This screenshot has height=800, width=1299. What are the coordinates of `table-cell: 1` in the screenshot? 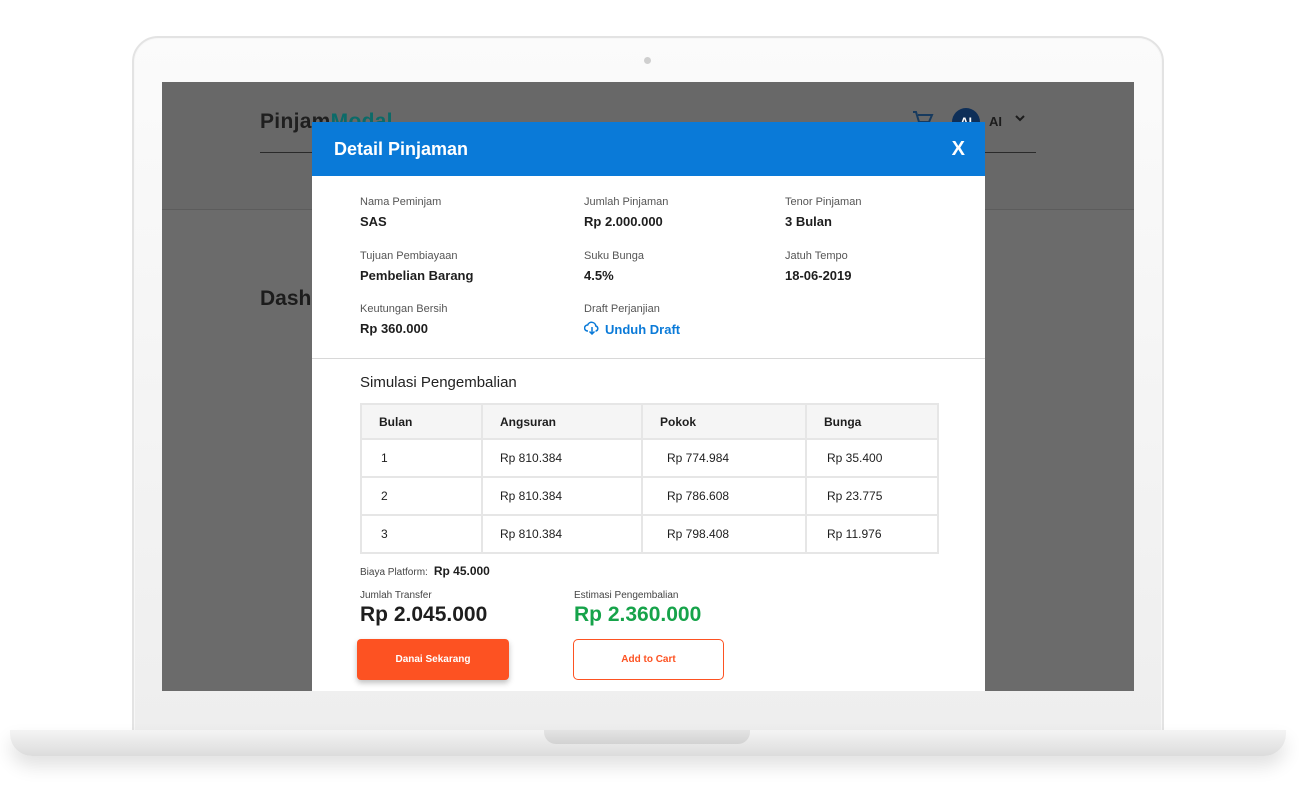 It's located at (421, 458).